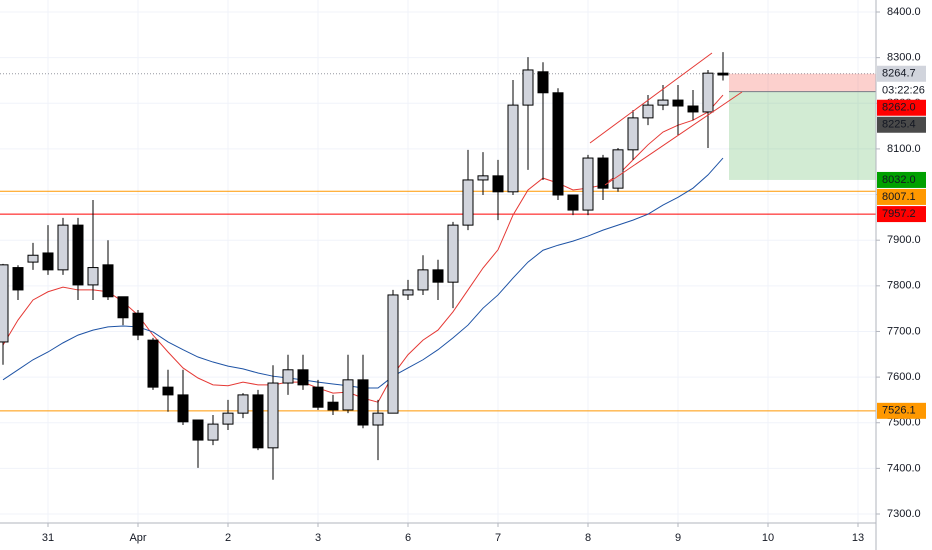  I want to click on price-label: 7526.1, so click(899, 411).